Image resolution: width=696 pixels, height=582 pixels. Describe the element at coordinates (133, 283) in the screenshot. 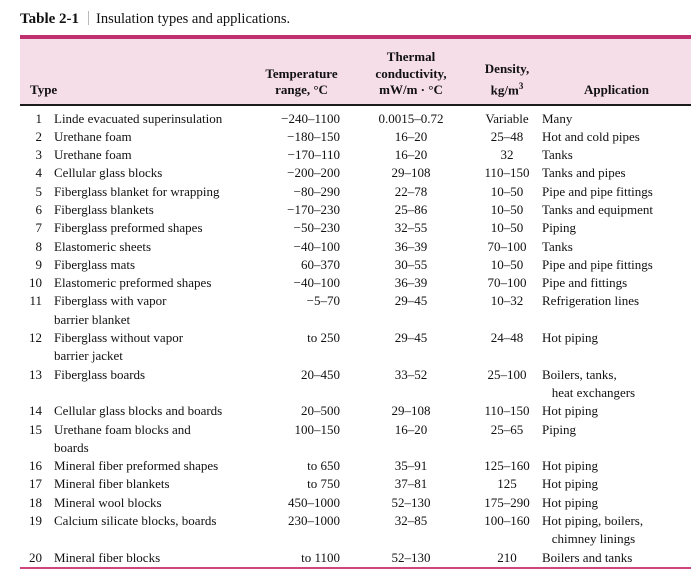

I see `insulation-type: Elastomeric preformed shapes` at that location.